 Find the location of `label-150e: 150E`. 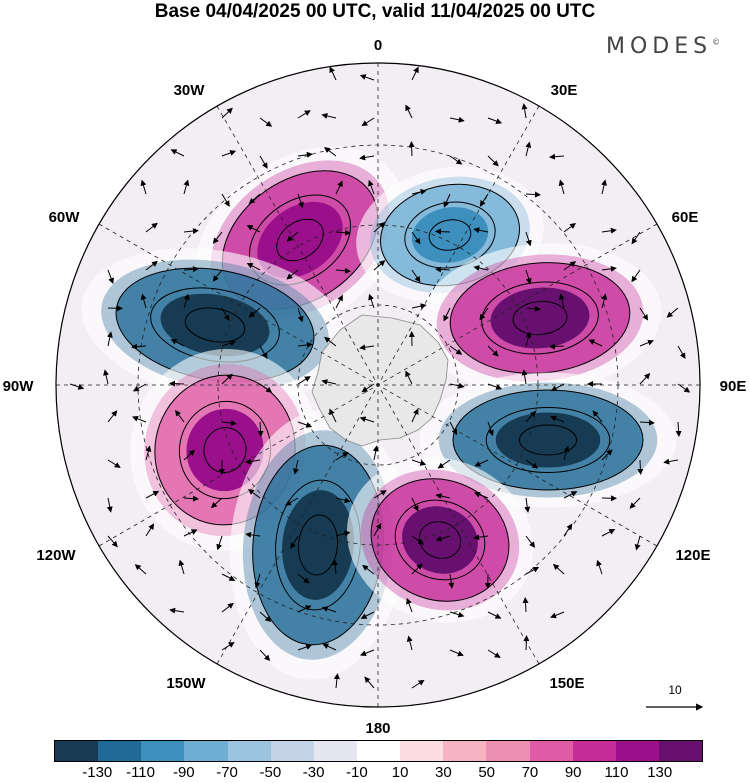

label-150e: 150E is located at coordinates (566, 683).